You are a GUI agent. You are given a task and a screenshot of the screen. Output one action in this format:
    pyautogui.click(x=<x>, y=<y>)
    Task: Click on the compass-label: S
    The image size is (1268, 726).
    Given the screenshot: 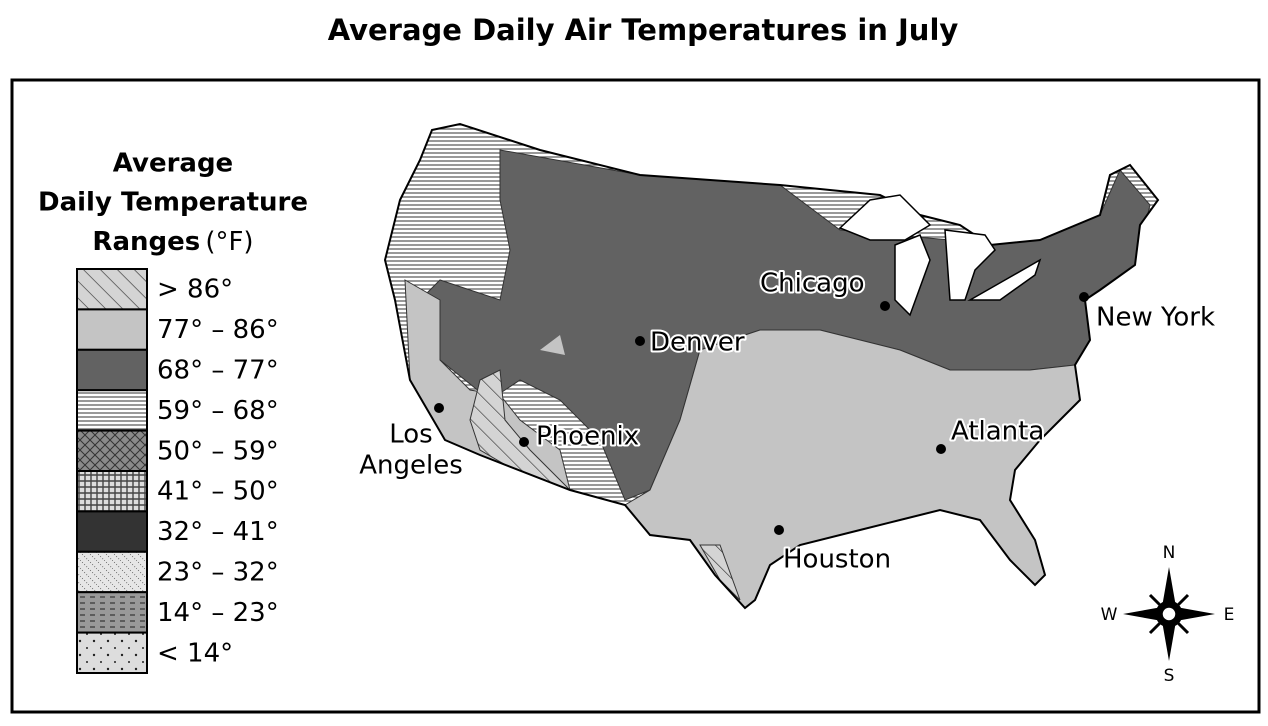 What is the action you would take?
    pyautogui.click(x=1169, y=676)
    